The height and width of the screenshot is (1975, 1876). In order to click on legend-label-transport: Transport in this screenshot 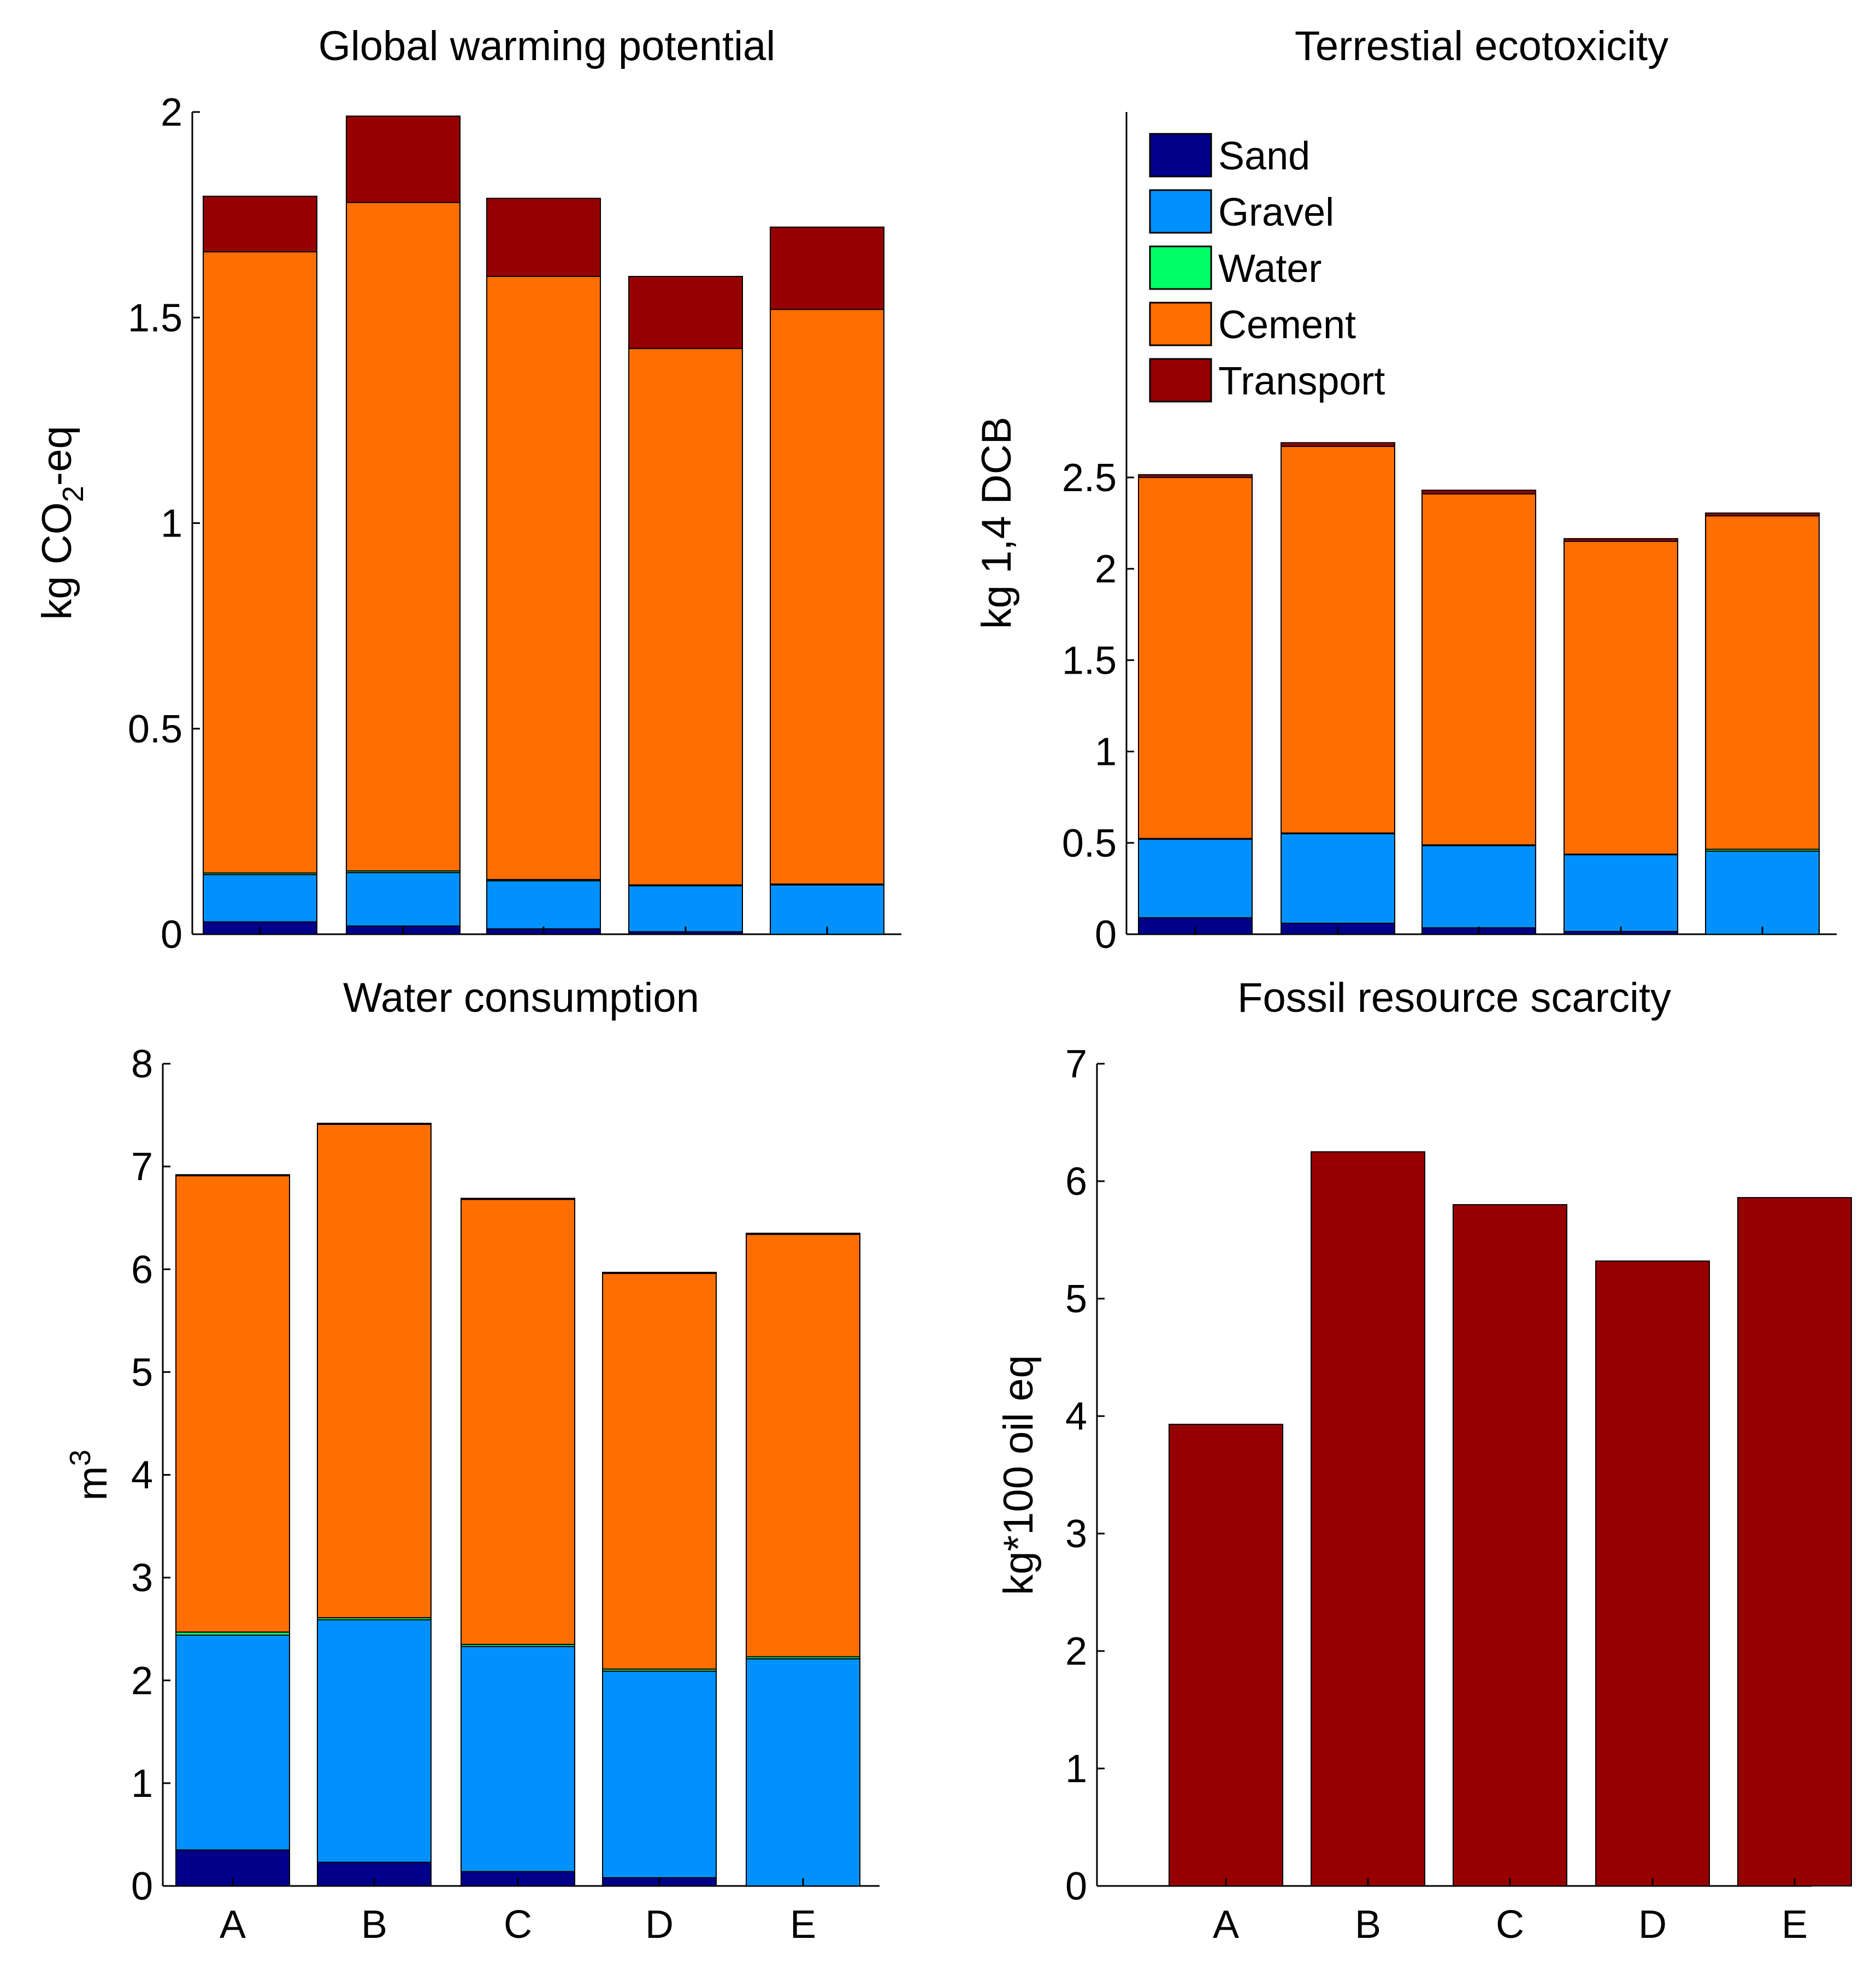, I will do `click(1302, 381)`.